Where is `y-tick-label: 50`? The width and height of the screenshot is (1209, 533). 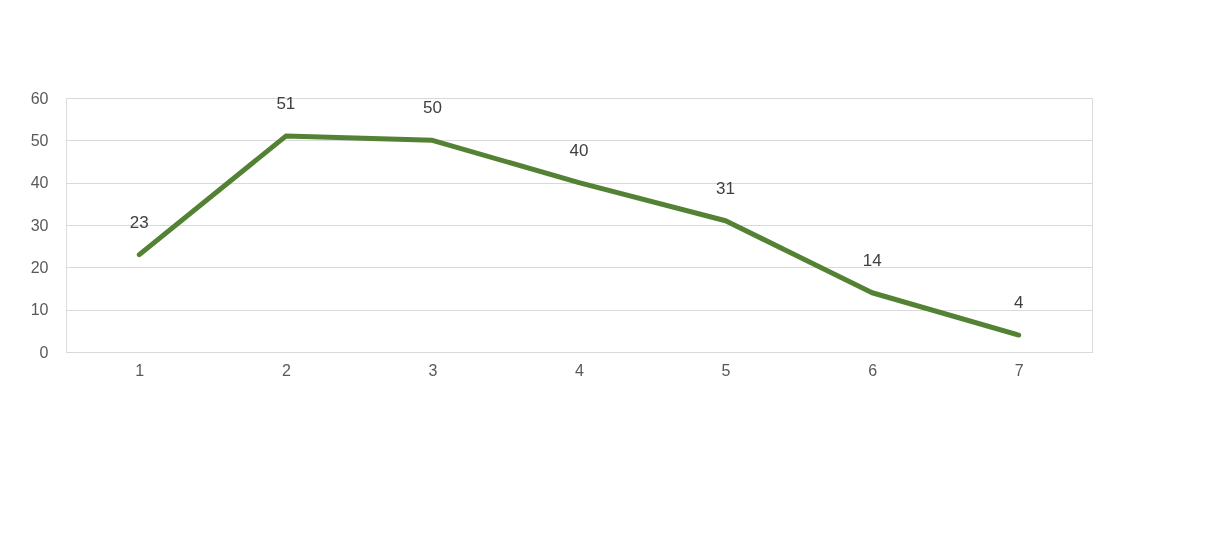
y-tick-label: 50 is located at coordinates (39, 140).